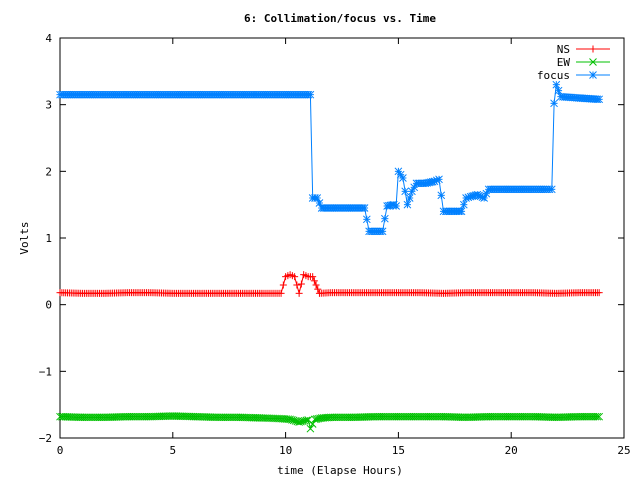 The width and height of the screenshot is (640, 480). What do you see at coordinates (48, 305) in the screenshot?
I see `y-tick-label: 0` at bounding box center [48, 305].